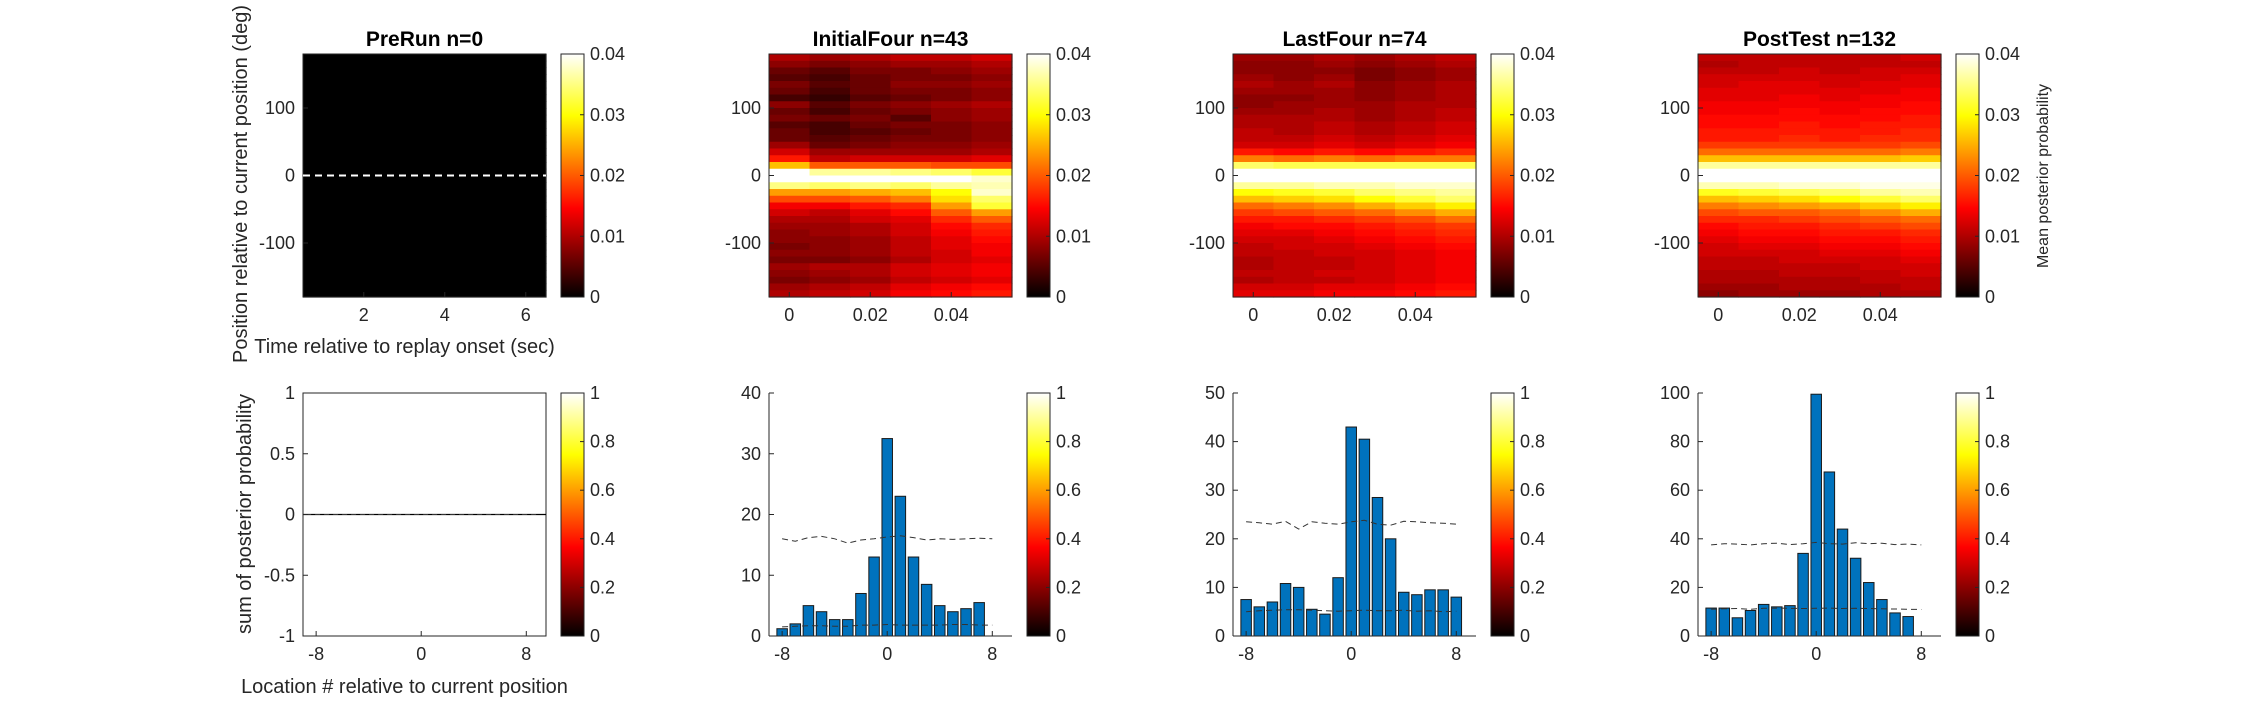 Image resolution: width=2256 pixels, height=721 pixels. What do you see at coordinates (526, 654) in the screenshot?
I see `x-tick-label: 8` at bounding box center [526, 654].